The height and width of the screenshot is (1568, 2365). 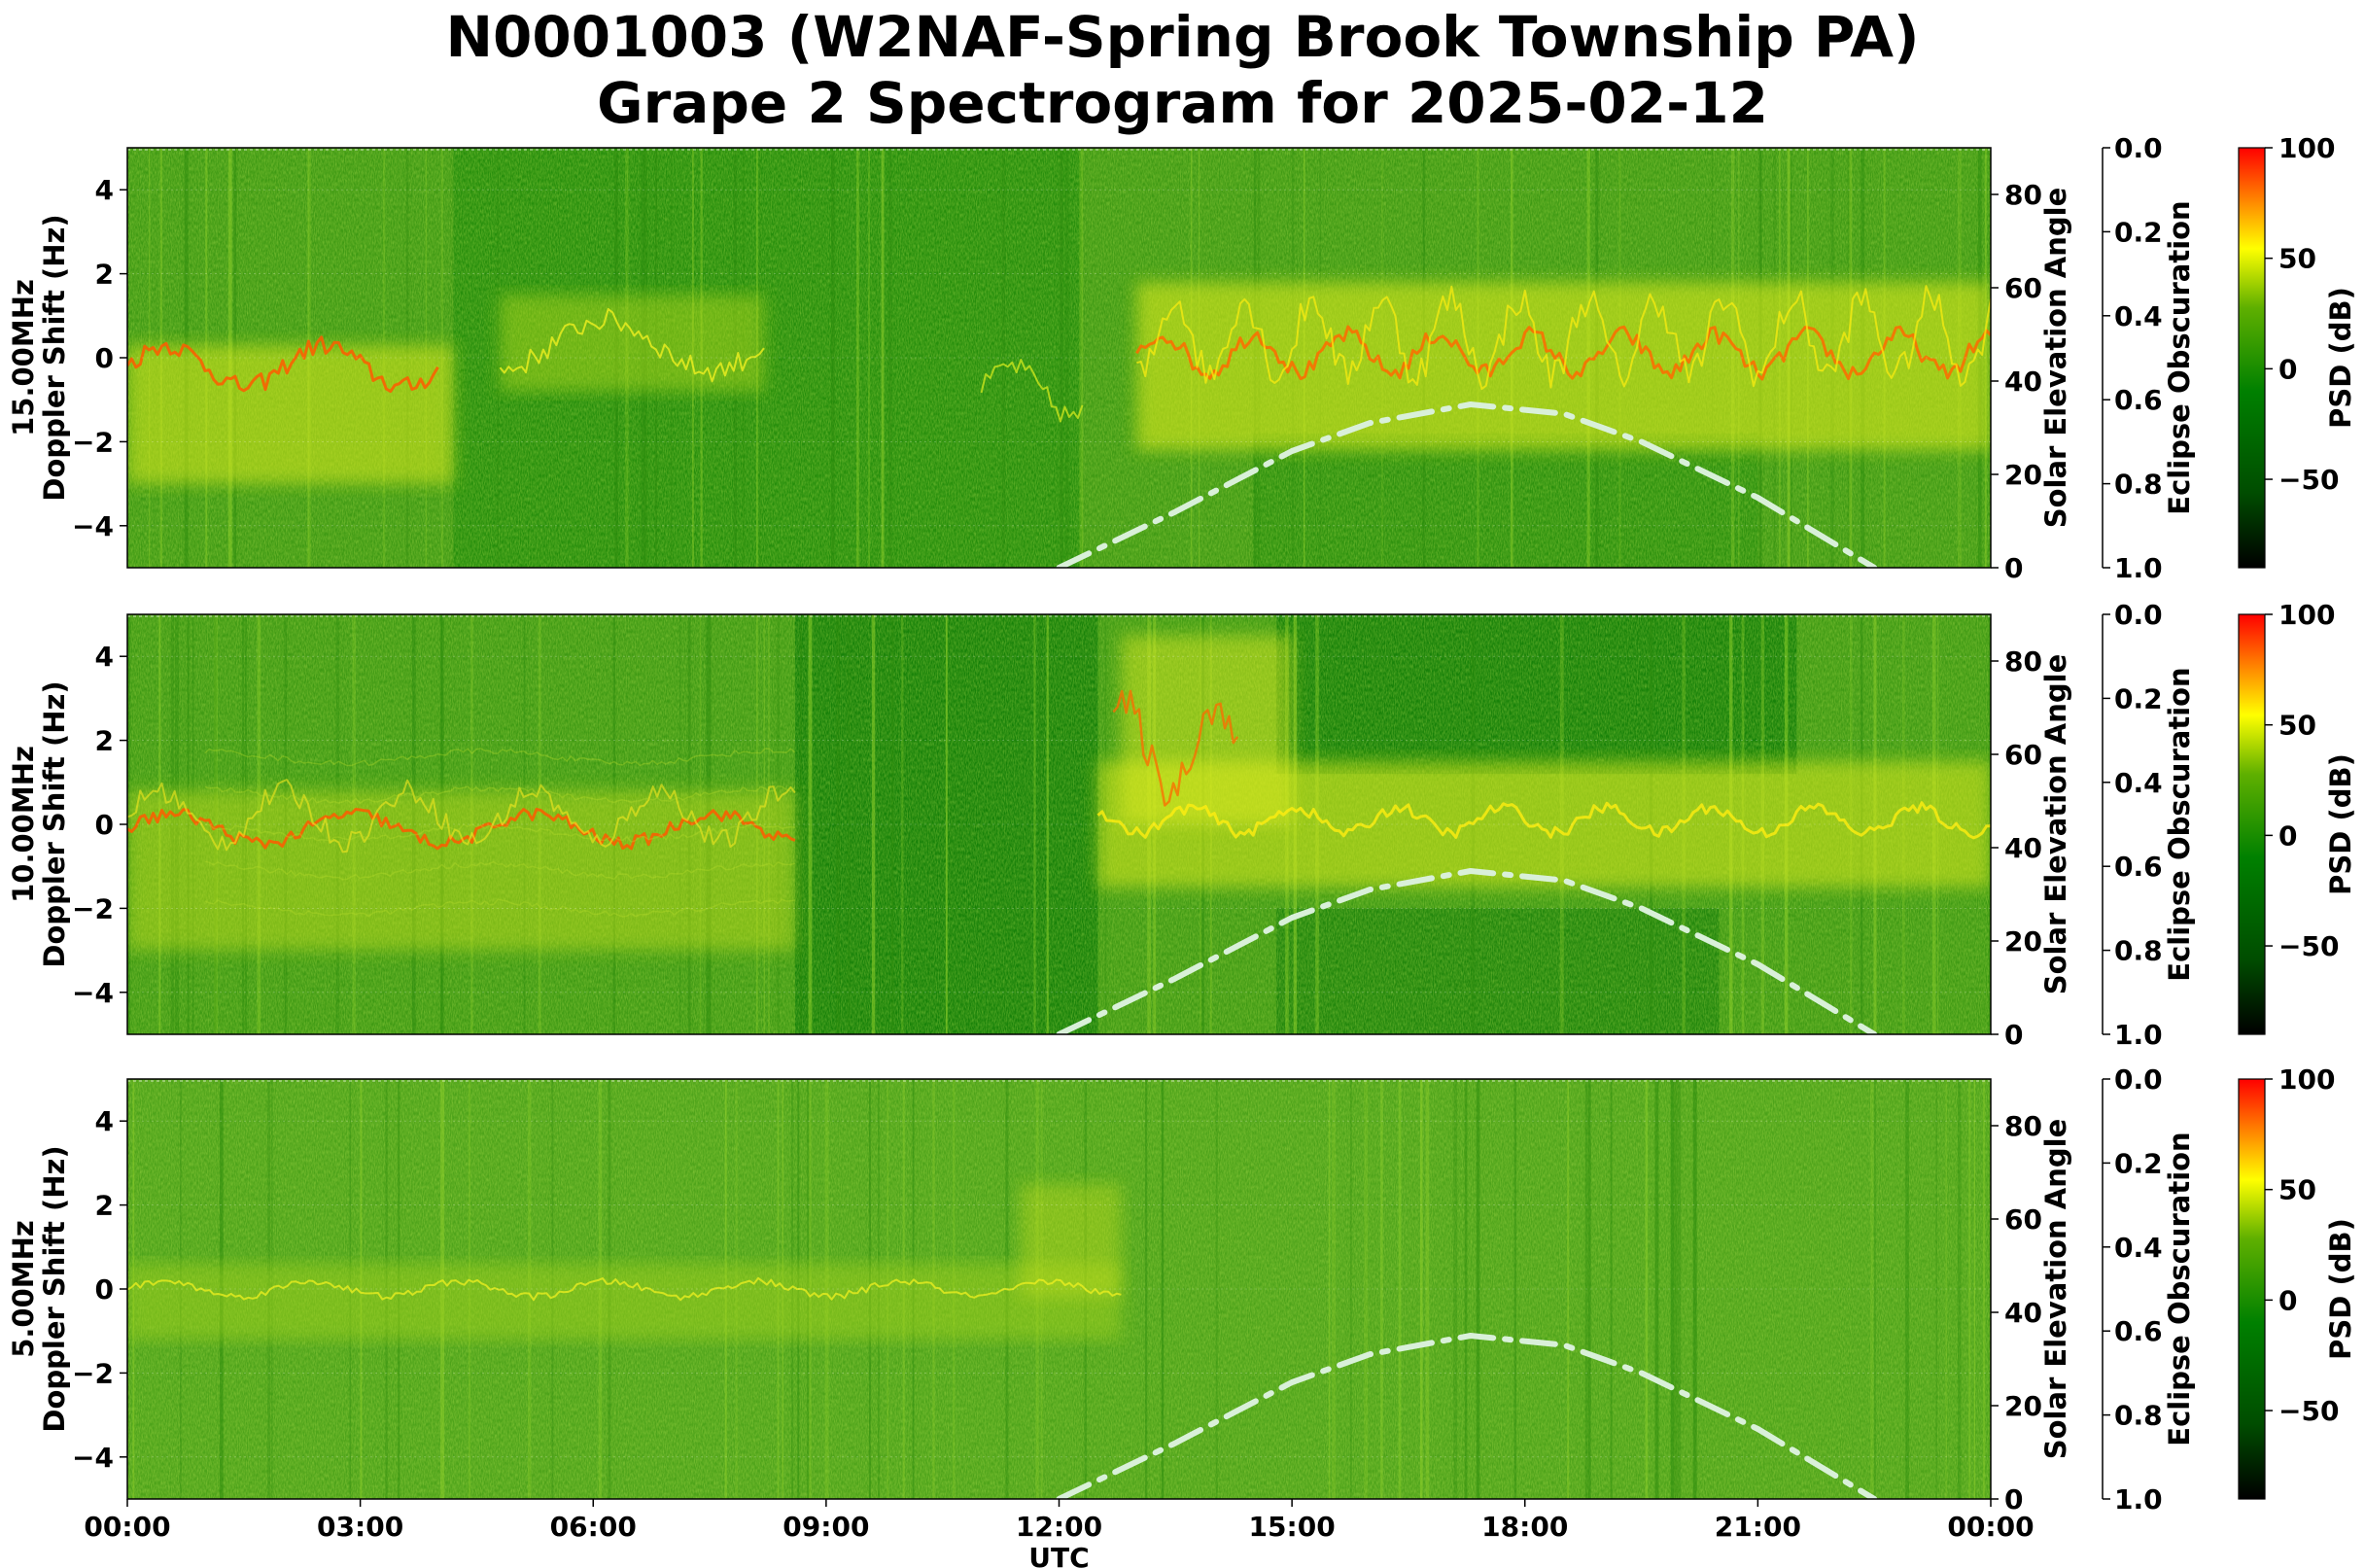 I want to click on colorbar-label: PSD (dB), so click(x=2340, y=824).